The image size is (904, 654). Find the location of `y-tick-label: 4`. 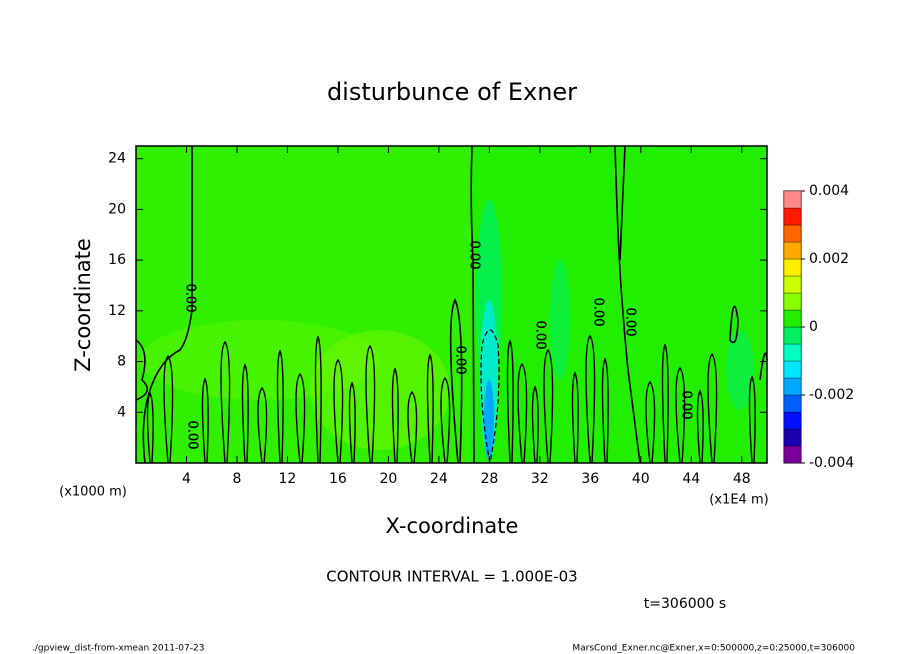

y-tick-label: 4 is located at coordinates (121, 412).